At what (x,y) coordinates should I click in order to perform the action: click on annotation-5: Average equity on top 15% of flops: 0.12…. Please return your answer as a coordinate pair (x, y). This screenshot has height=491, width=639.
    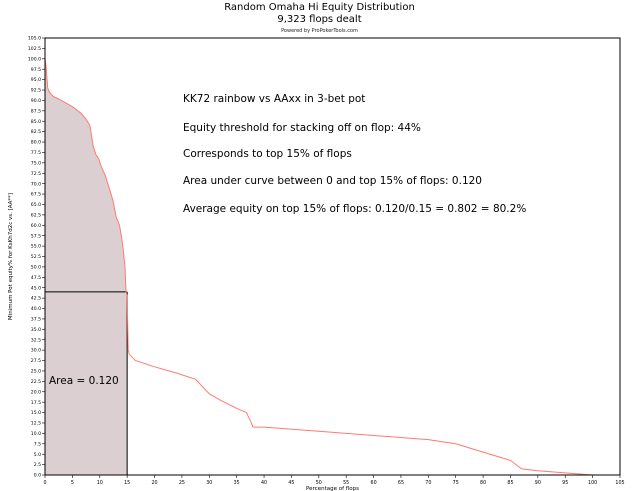
    Looking at the image, I should click on (354, 209).